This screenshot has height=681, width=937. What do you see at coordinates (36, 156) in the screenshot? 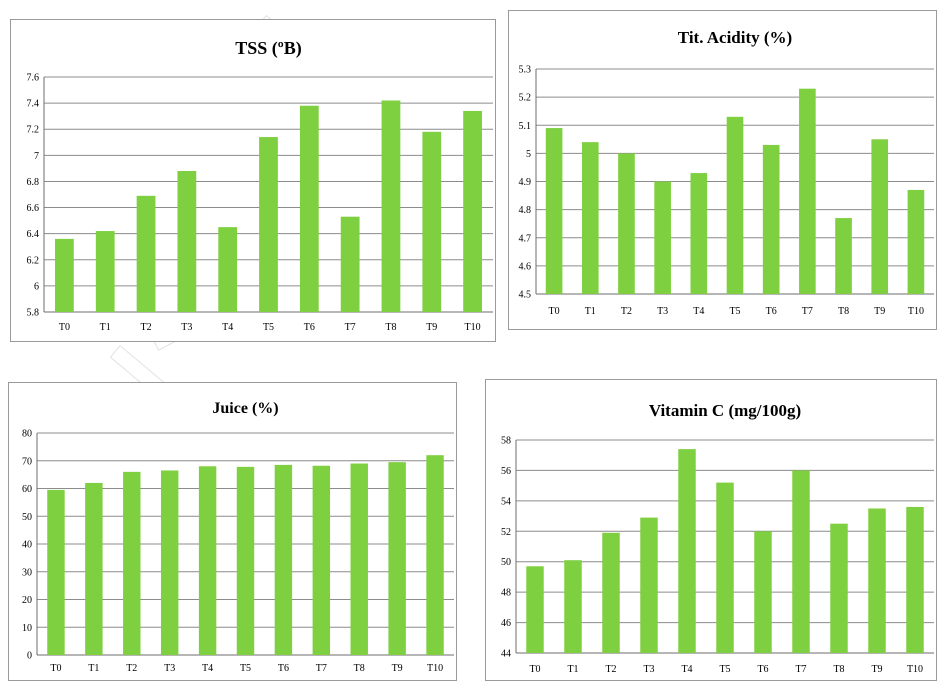
I see `y-tick-label: 7` at bounding box center [36, 156].